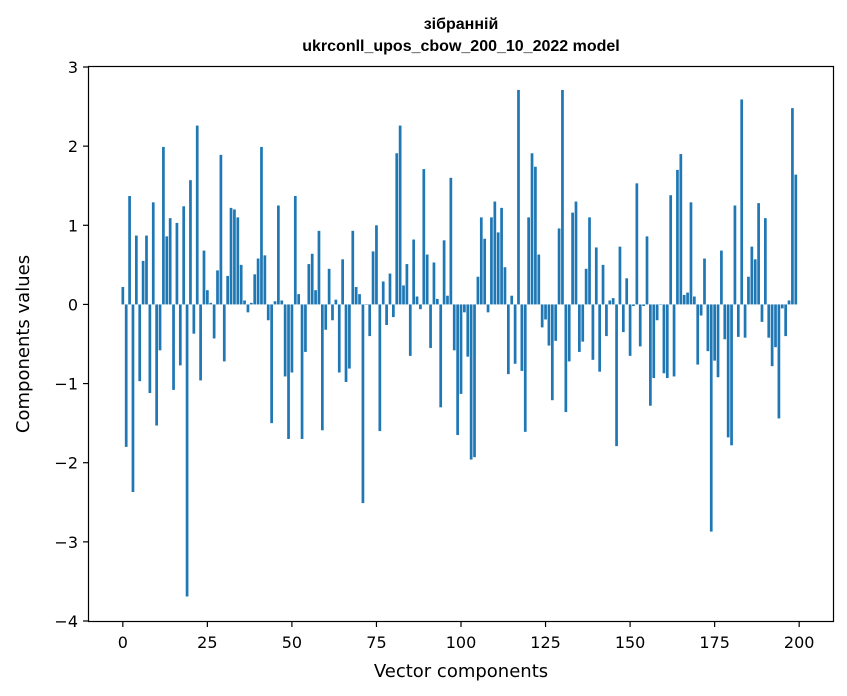  I want to click on x-axis-ticks: 0 25 50 75 100 125 150 175 200, so click(466, 636).